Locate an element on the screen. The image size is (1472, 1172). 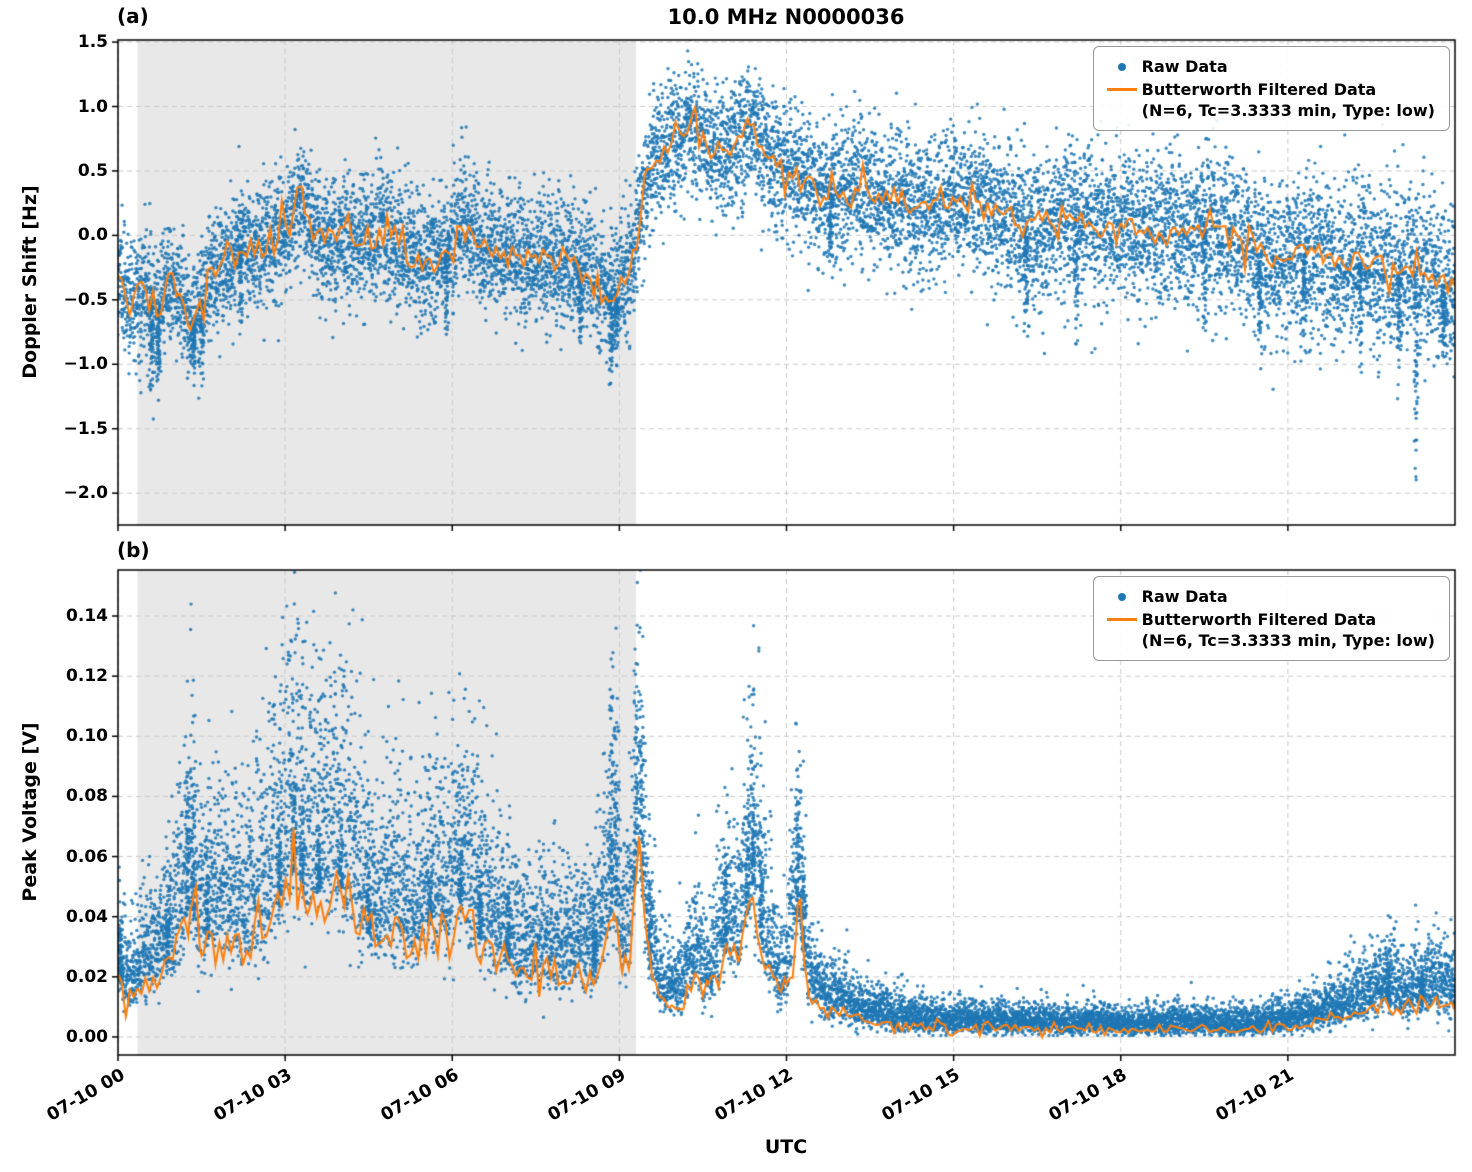
panel-label-b: (b) is located at coordinates (133, 550).